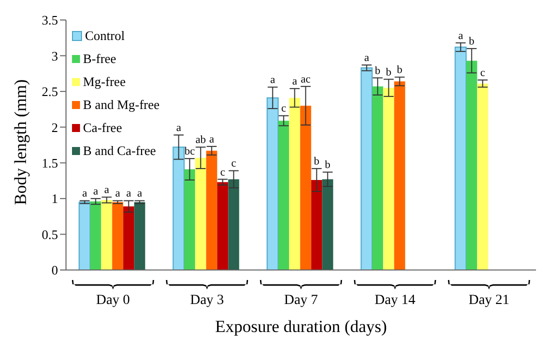  I want to click on data-label: bc, so click(189, 152).